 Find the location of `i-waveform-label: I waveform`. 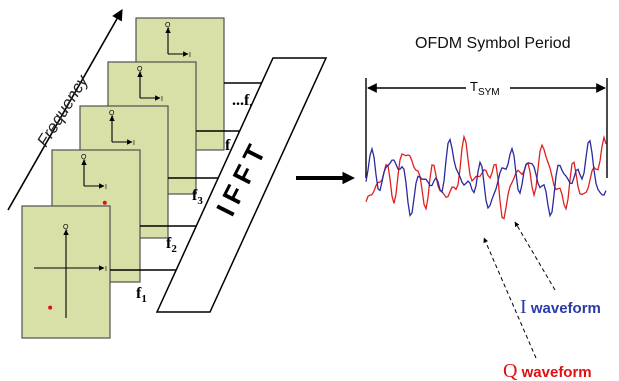

i-waveform-label: I waveform is located at coordinates (560, 307).